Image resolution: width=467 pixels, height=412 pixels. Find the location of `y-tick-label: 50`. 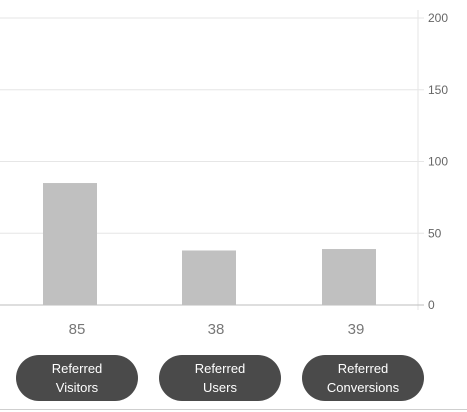

y-tick-label: 50 is located at coordinates (435, 233).